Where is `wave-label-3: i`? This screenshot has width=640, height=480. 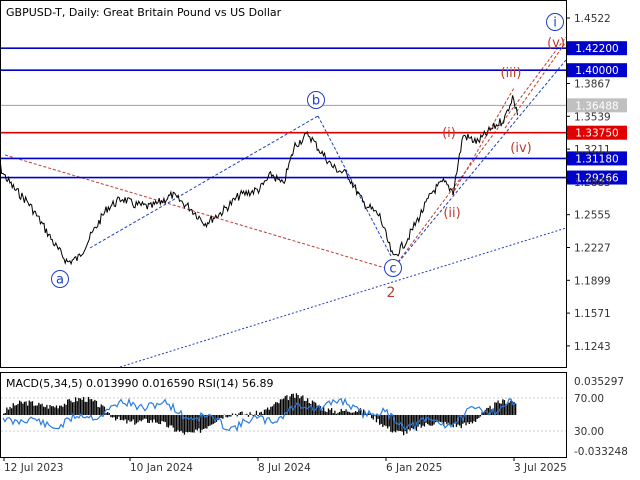
wave-label-3: i is located at coordinates (555, 23).